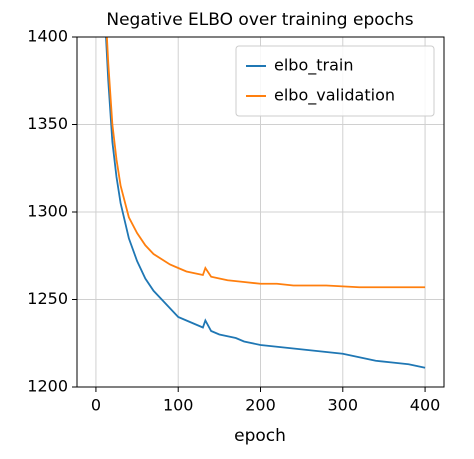 This screenshot has height=459, width=474. I want to click on x-tick-label: 300, so click(343, 405).